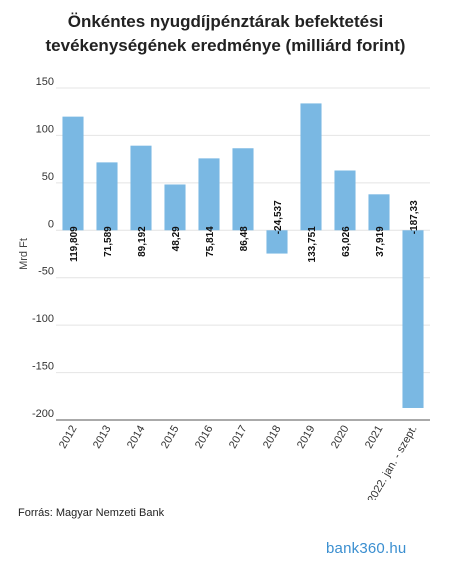 The image size is (451, 574). Describe the element at coordinates (366, 548) in the screenshot. I see `brand-logo: bank360.hu` at that location.